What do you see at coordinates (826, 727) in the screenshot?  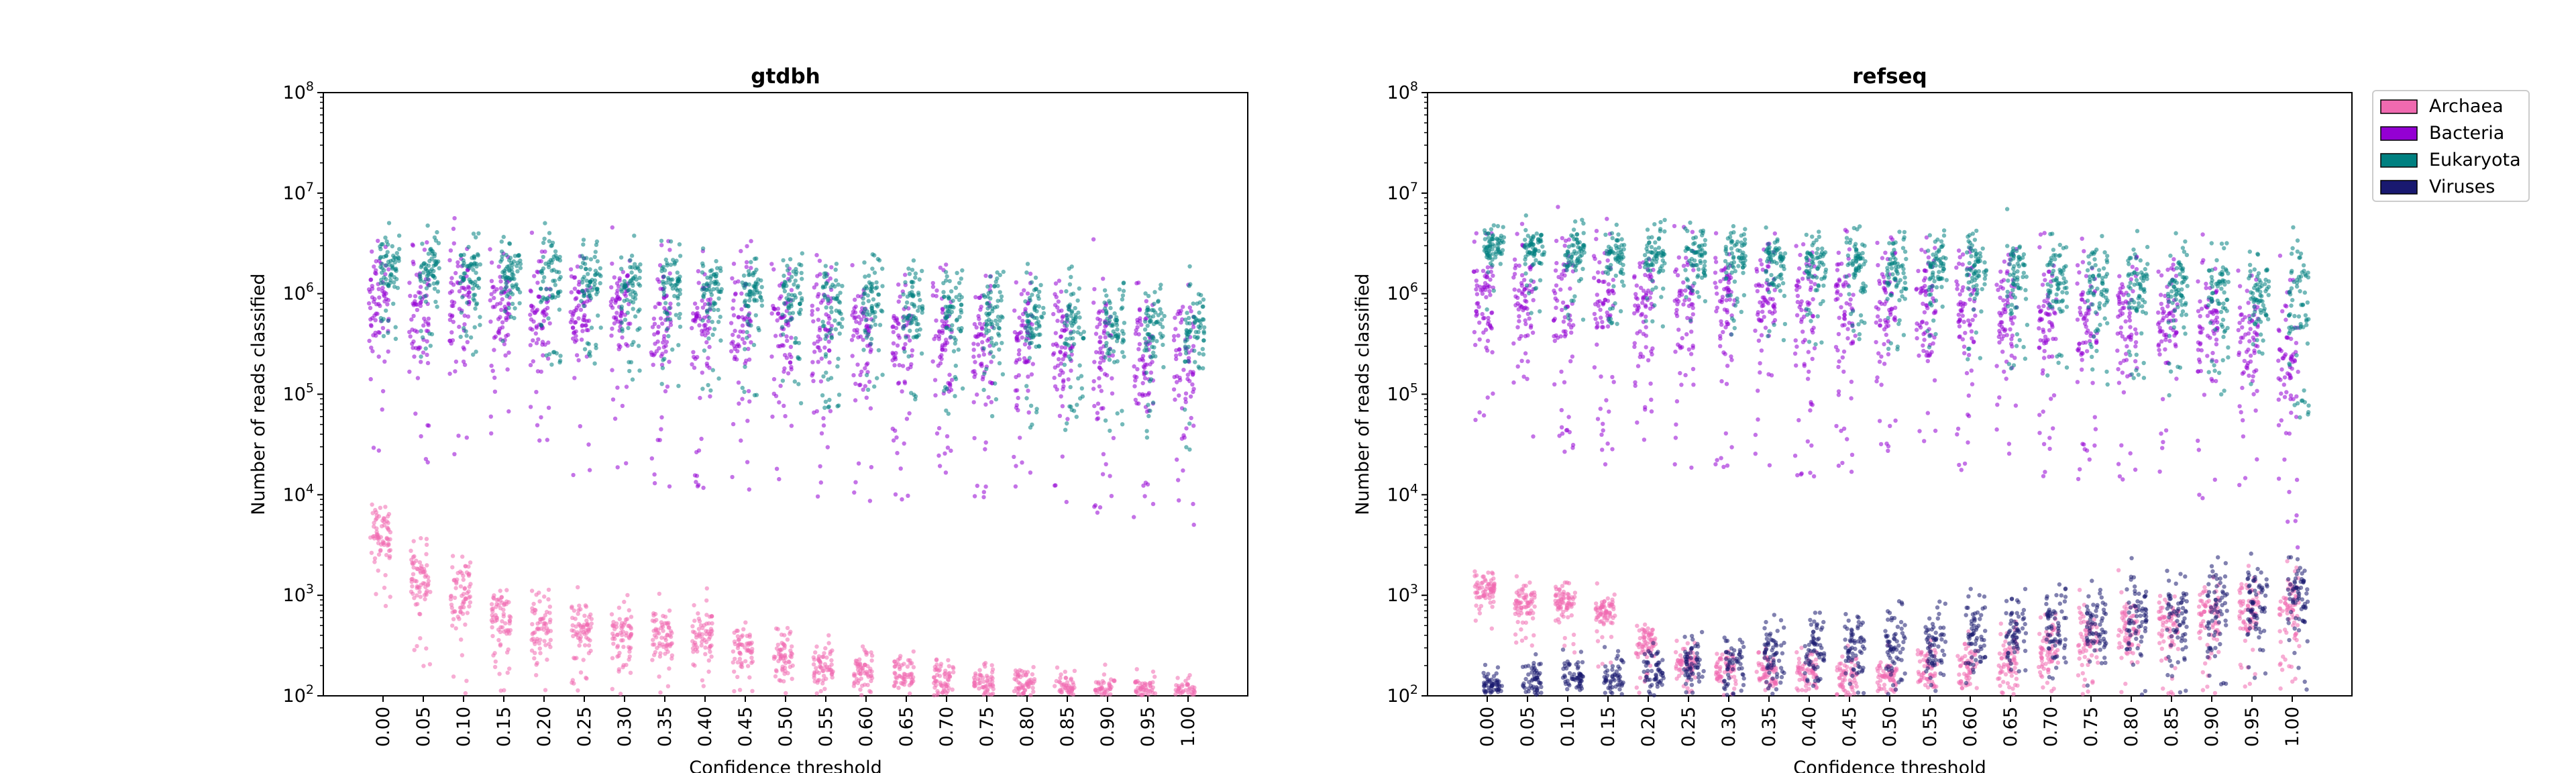 I see `x-tick-label: 0.55` at bounding box center [826, 727].